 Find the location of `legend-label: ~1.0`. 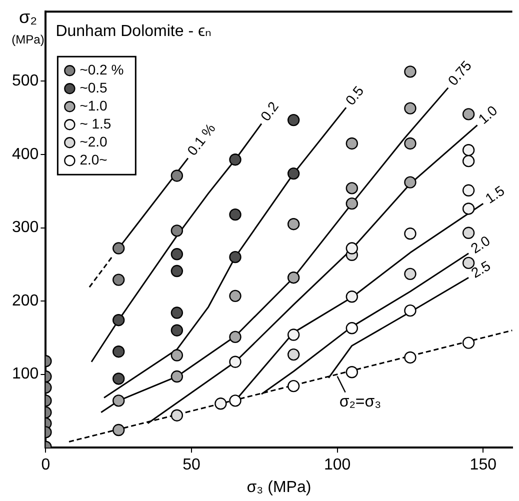

legend-label: ~1.0 is located at coordinates (94, 105).